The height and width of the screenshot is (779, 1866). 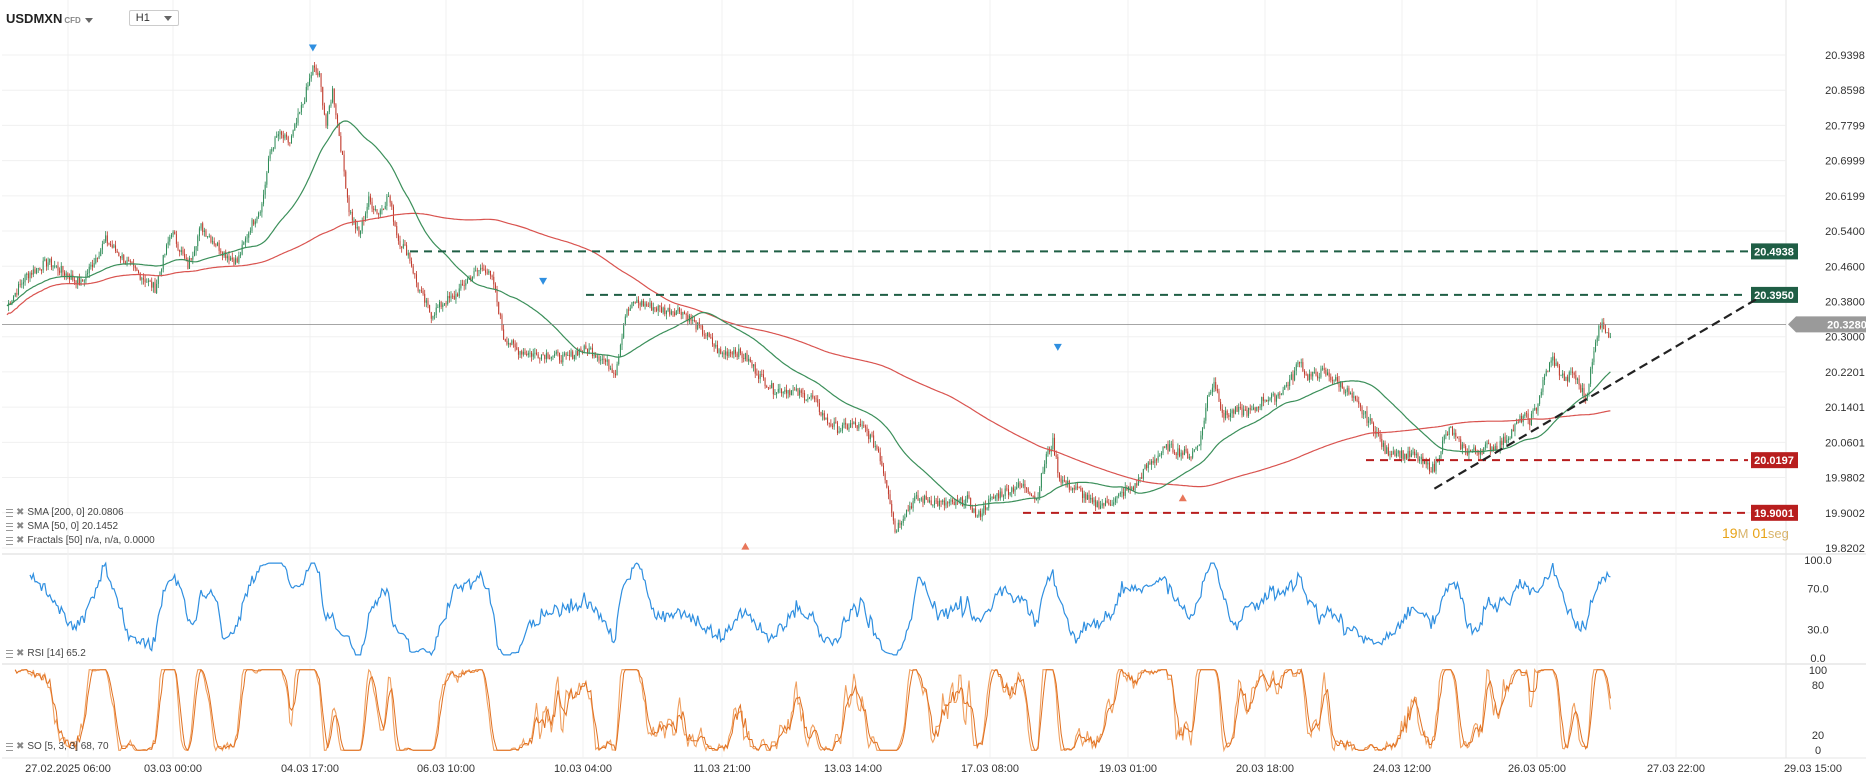 I want to click on symbol-selector: USDMXN CFD, so click(x=49, y=18).